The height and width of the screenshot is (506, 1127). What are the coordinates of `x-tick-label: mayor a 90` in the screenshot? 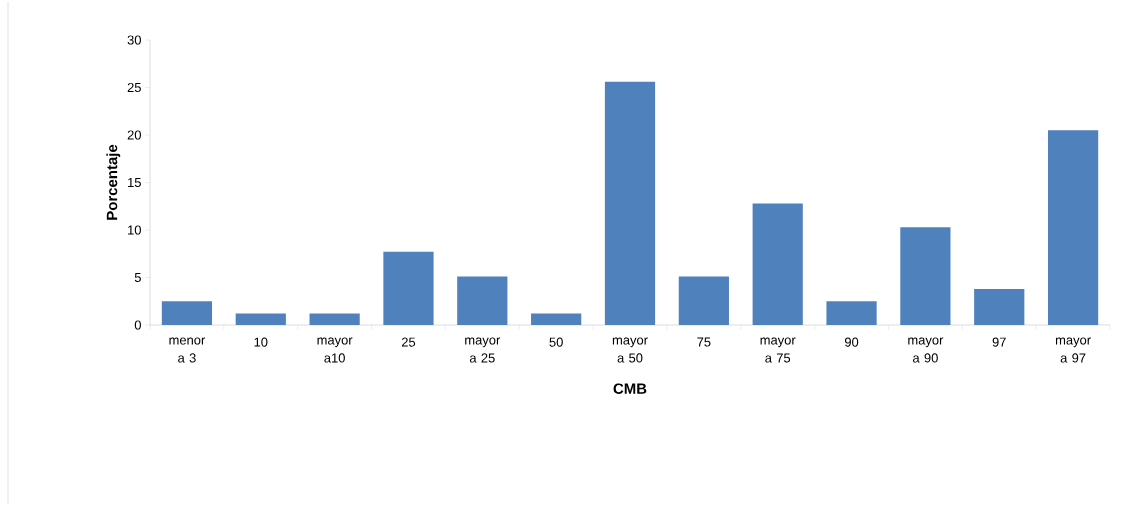 It's located at (926, 350).